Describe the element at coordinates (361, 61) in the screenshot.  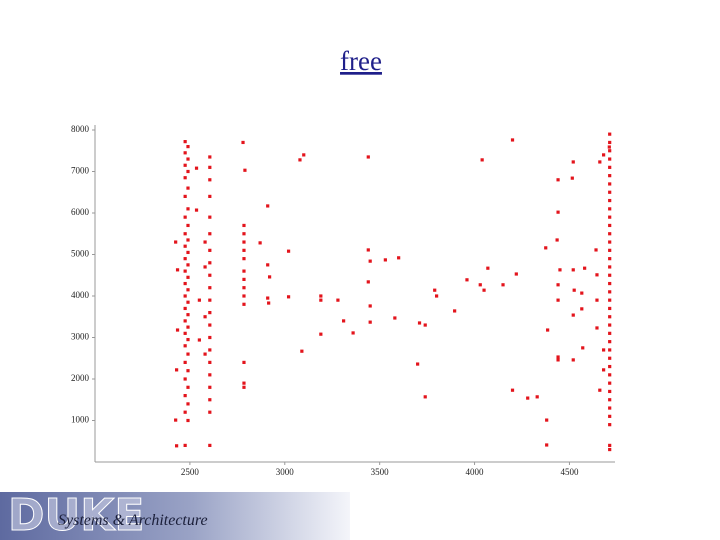
I see `slide-title: free` at that location.